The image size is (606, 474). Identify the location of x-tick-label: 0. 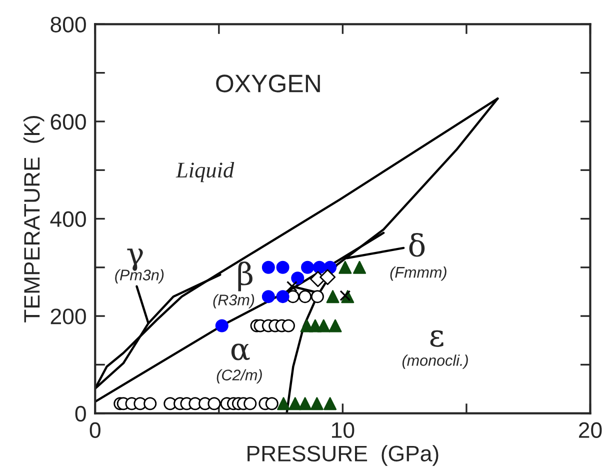
(95, 430).